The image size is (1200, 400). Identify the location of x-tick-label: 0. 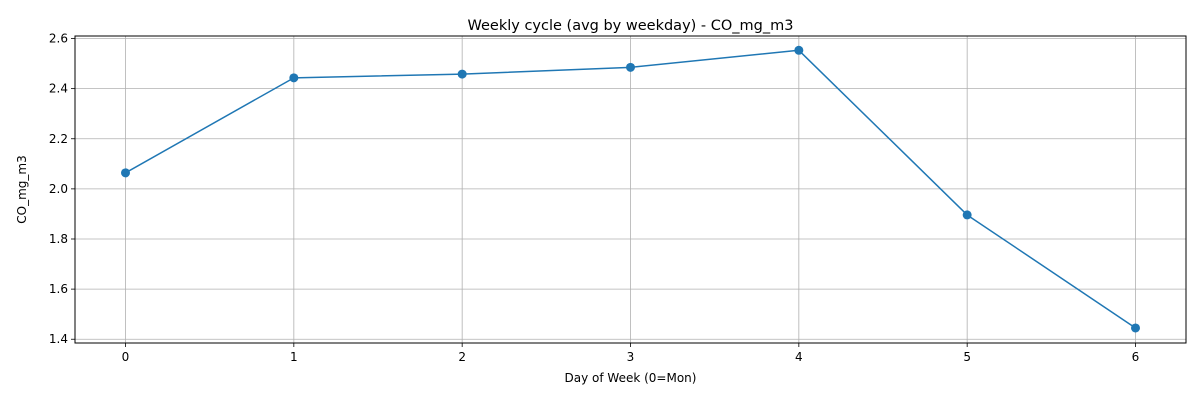
(126, 357).